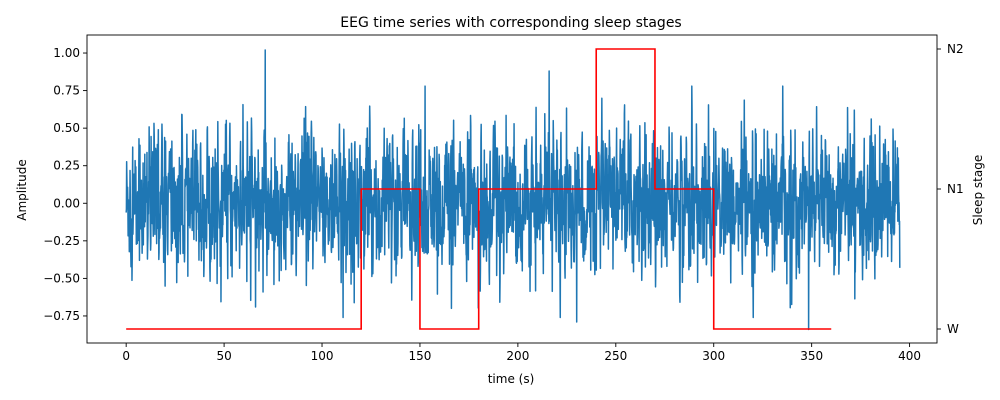  What do you see at coordinates (955, 189) in the screenshot?
I see `right-tick-label: N1` at bounding box center [955, 189].